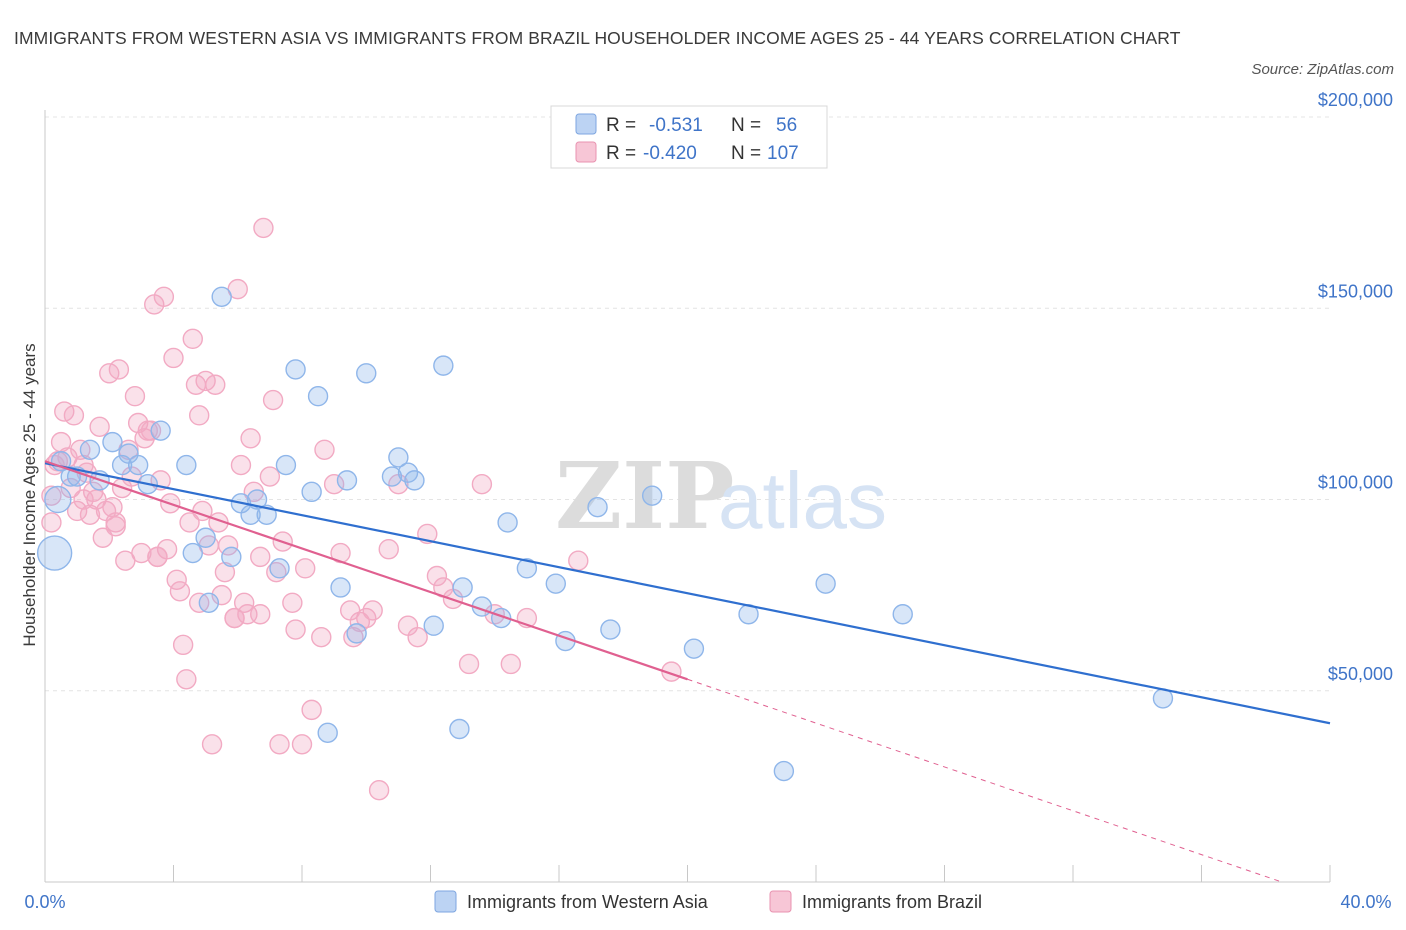 The height and width of the screenshot is (930, 1406). Describe the element at coordinates (783, 153) in the screenshot. I see `legend-n-value-2: 107` at that location.